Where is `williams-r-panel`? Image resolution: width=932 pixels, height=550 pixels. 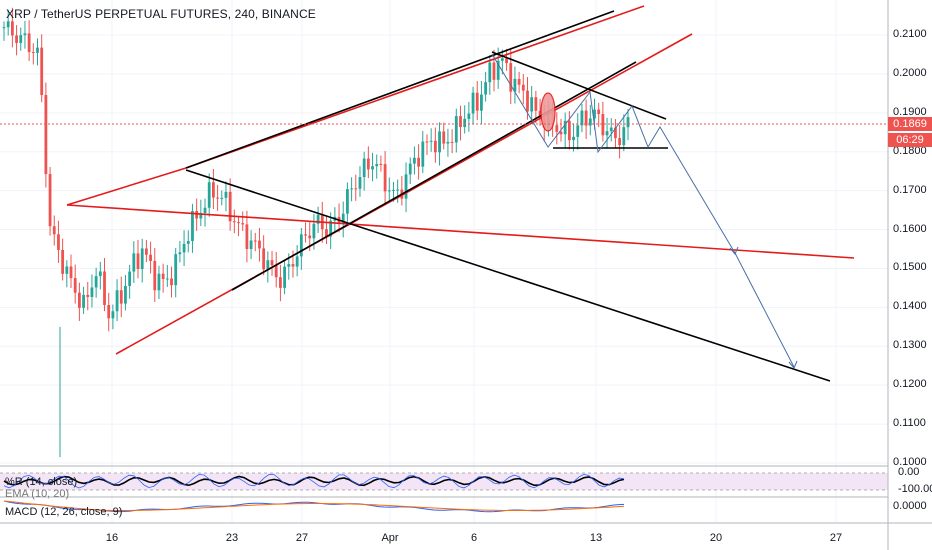 williams-r-panel is located at coordinates (444, 478).